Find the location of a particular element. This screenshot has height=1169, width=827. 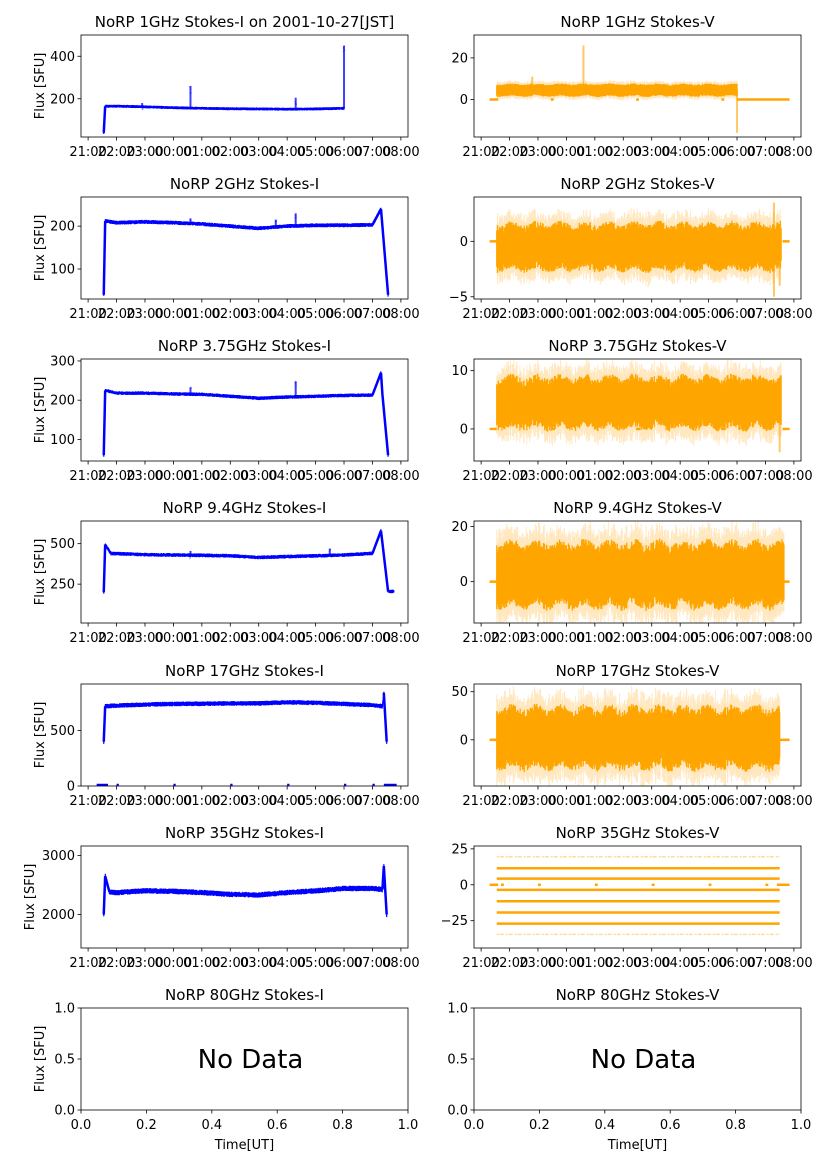

subplot-title: NoRP 80GHz Stokes-I is located at coordinates (244, 995).